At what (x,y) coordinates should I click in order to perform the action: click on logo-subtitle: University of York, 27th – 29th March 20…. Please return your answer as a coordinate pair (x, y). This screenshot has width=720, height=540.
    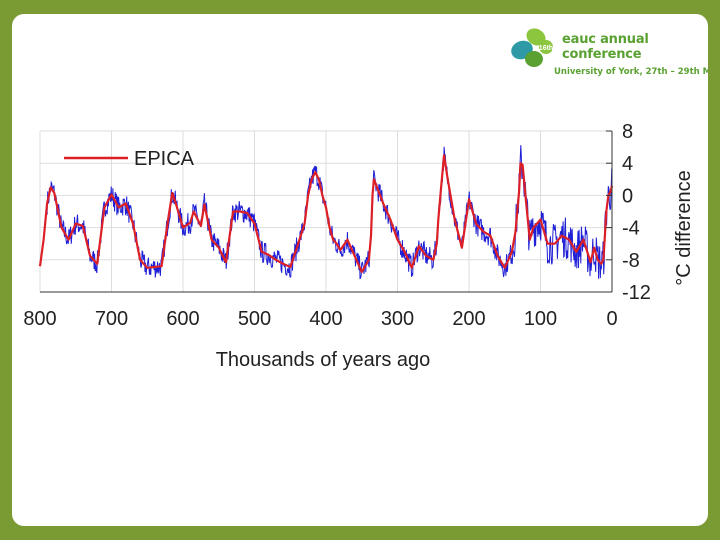
    Looking at the image, I should click on (631, 72).